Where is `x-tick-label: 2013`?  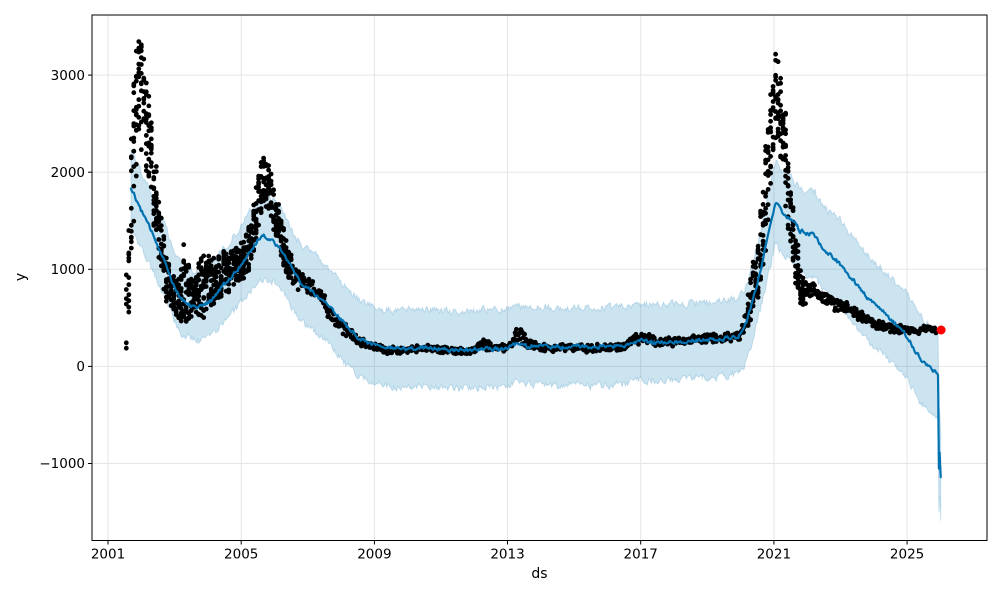
x-tick-label: 2013 is located at coordinates (507, 555).